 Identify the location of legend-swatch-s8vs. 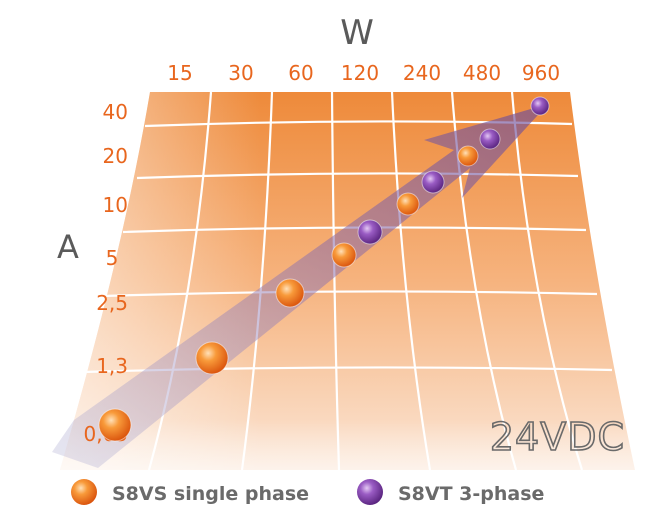
(84, 492).